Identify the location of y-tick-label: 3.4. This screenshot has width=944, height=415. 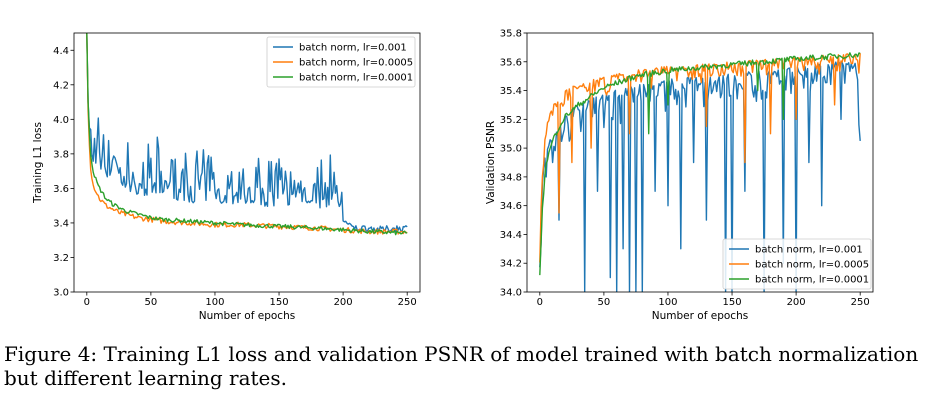
(61, 223).